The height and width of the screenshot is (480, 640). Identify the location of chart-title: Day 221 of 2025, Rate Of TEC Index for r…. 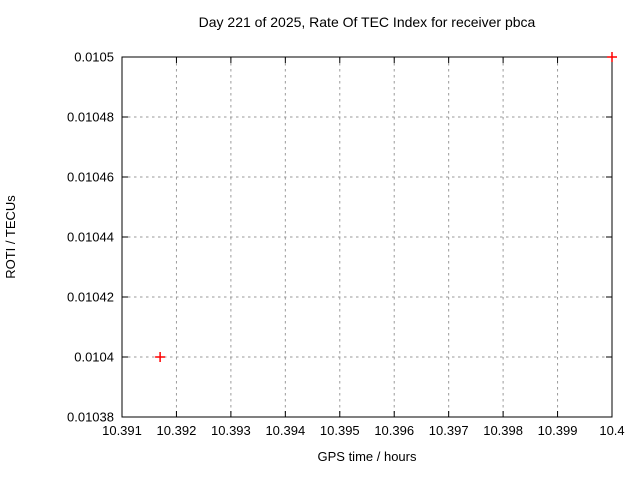
(367, 22).